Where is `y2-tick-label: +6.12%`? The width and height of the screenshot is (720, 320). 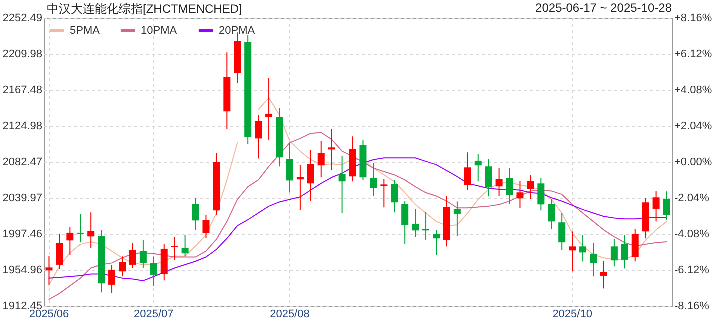 y2-tick-label: +6.12% is located at coordinates (693, 54).